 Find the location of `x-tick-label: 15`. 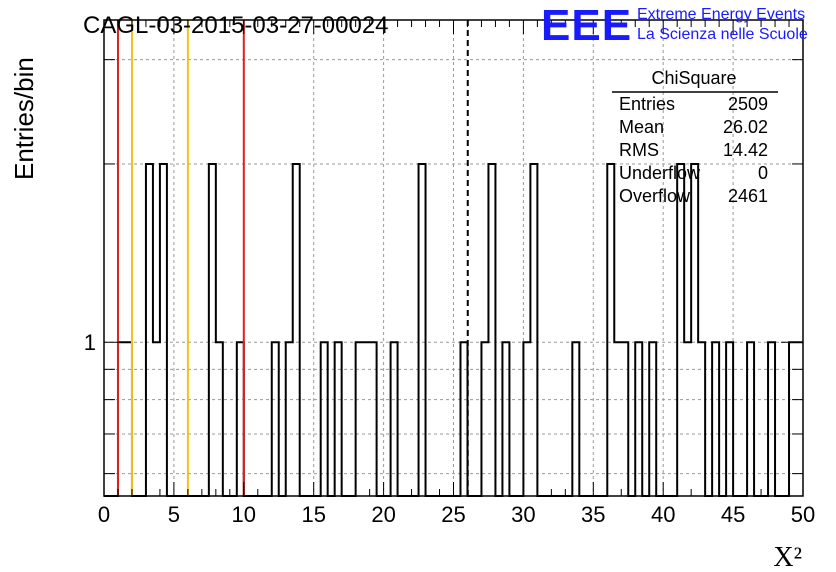

x-tick-label: 15 is located at coordinates (313, 514).